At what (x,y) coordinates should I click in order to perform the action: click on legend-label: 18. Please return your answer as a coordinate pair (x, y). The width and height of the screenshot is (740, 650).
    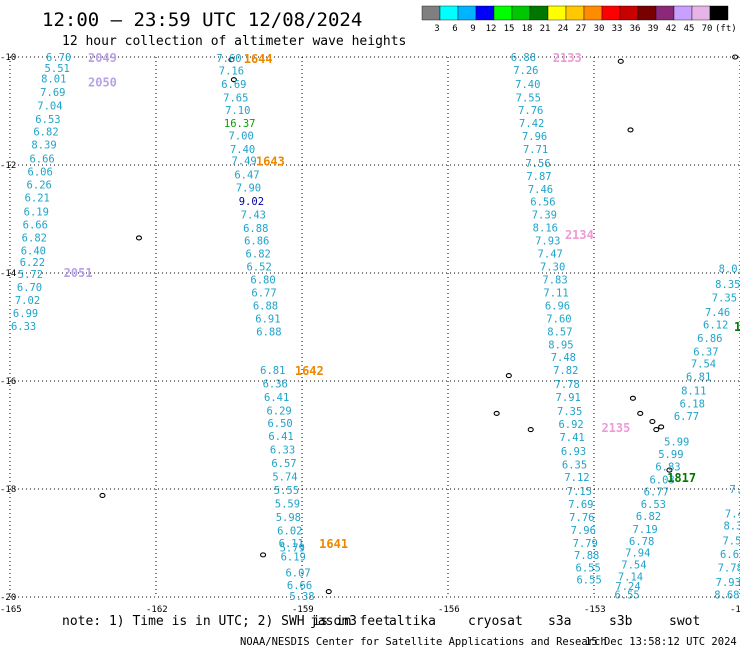
    Looking at the image, I should click on (527, 29).